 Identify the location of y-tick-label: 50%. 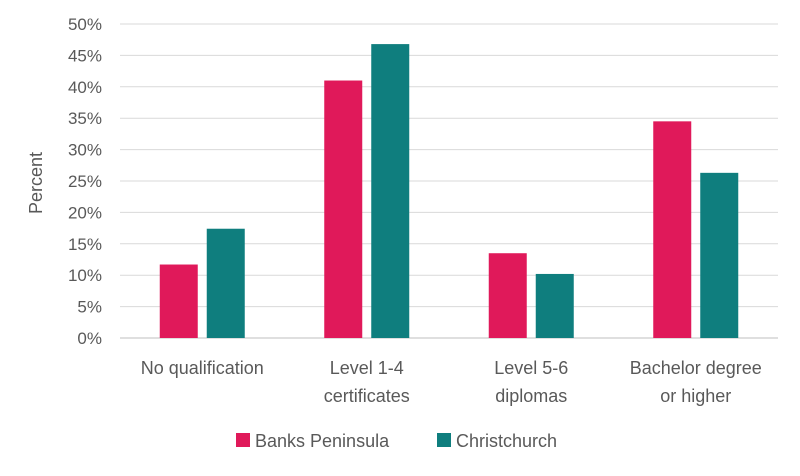
(85, 24).